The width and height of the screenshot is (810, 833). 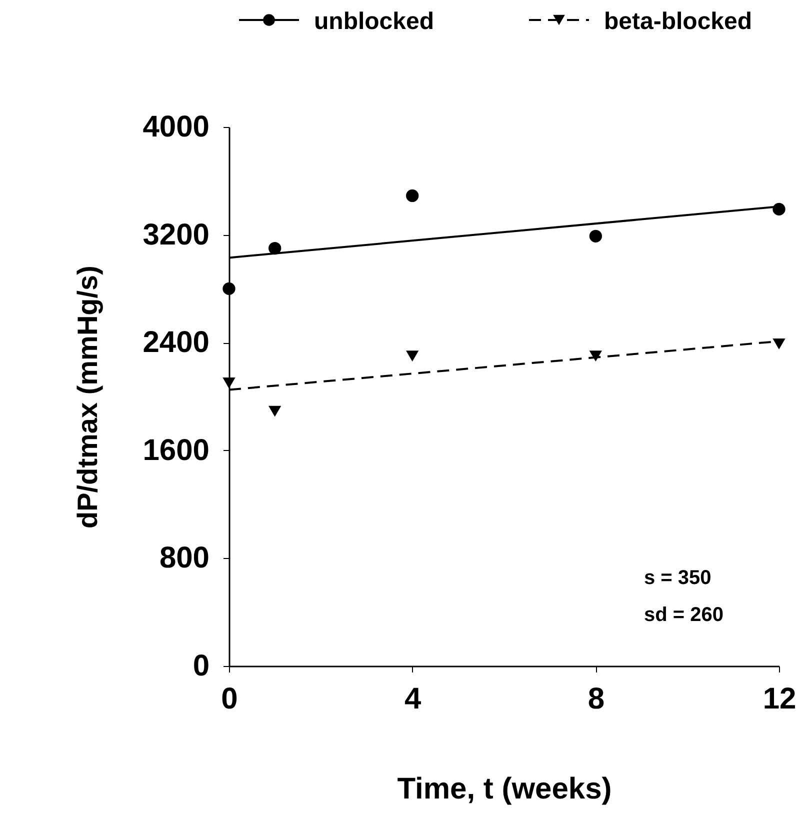 What do you see at coordinates (176, 450) in the screenshot?
I see `y-tick-label: 1600` at bounding box center [176, 450].